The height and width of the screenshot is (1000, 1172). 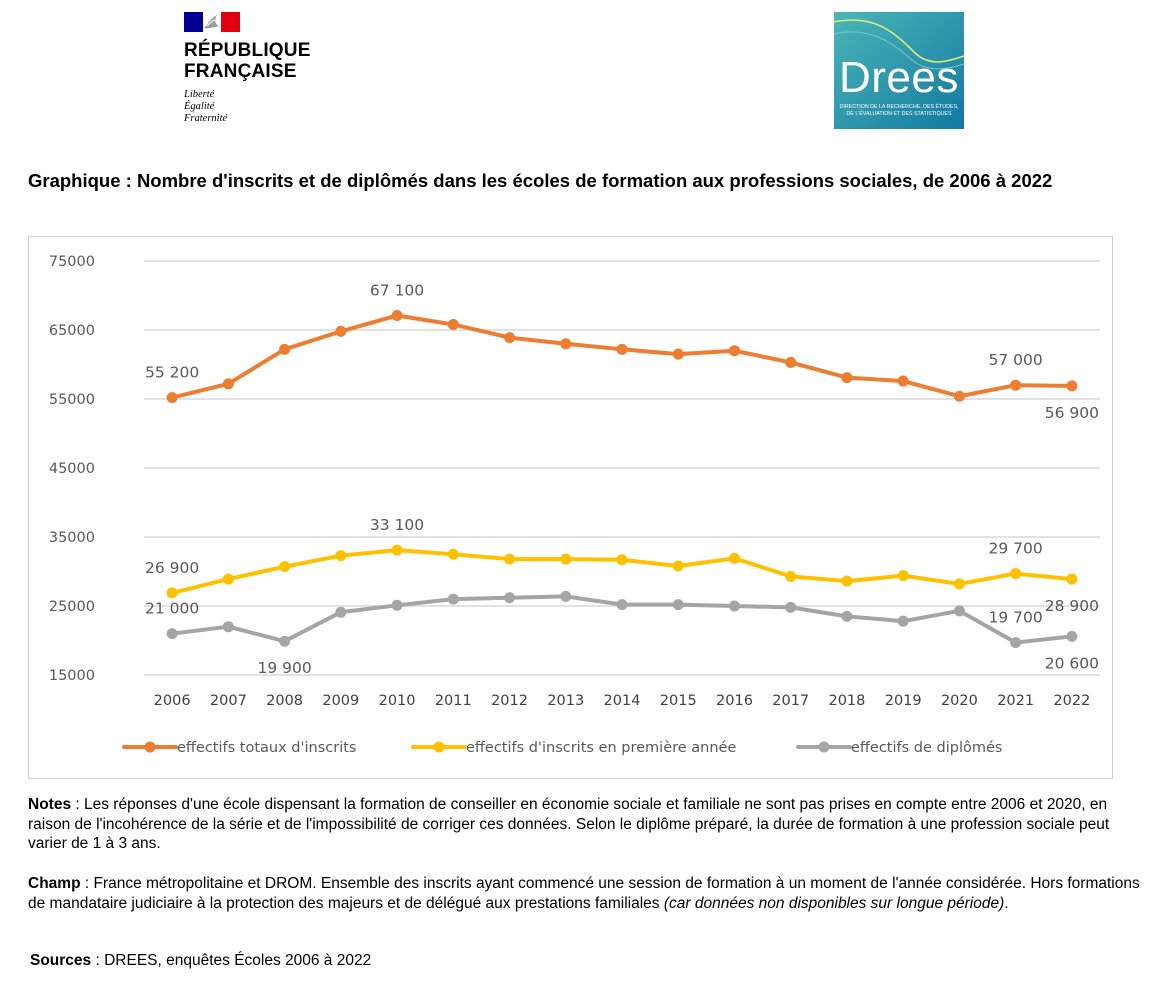 I want to click on y-tick-label: 25000, so click(x=72, y=607).